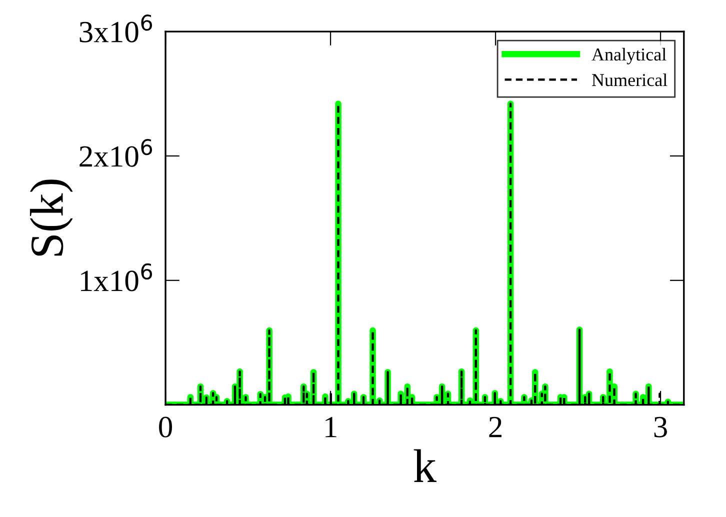  I want to click on legend-label: Analytical, so click(629, 56).